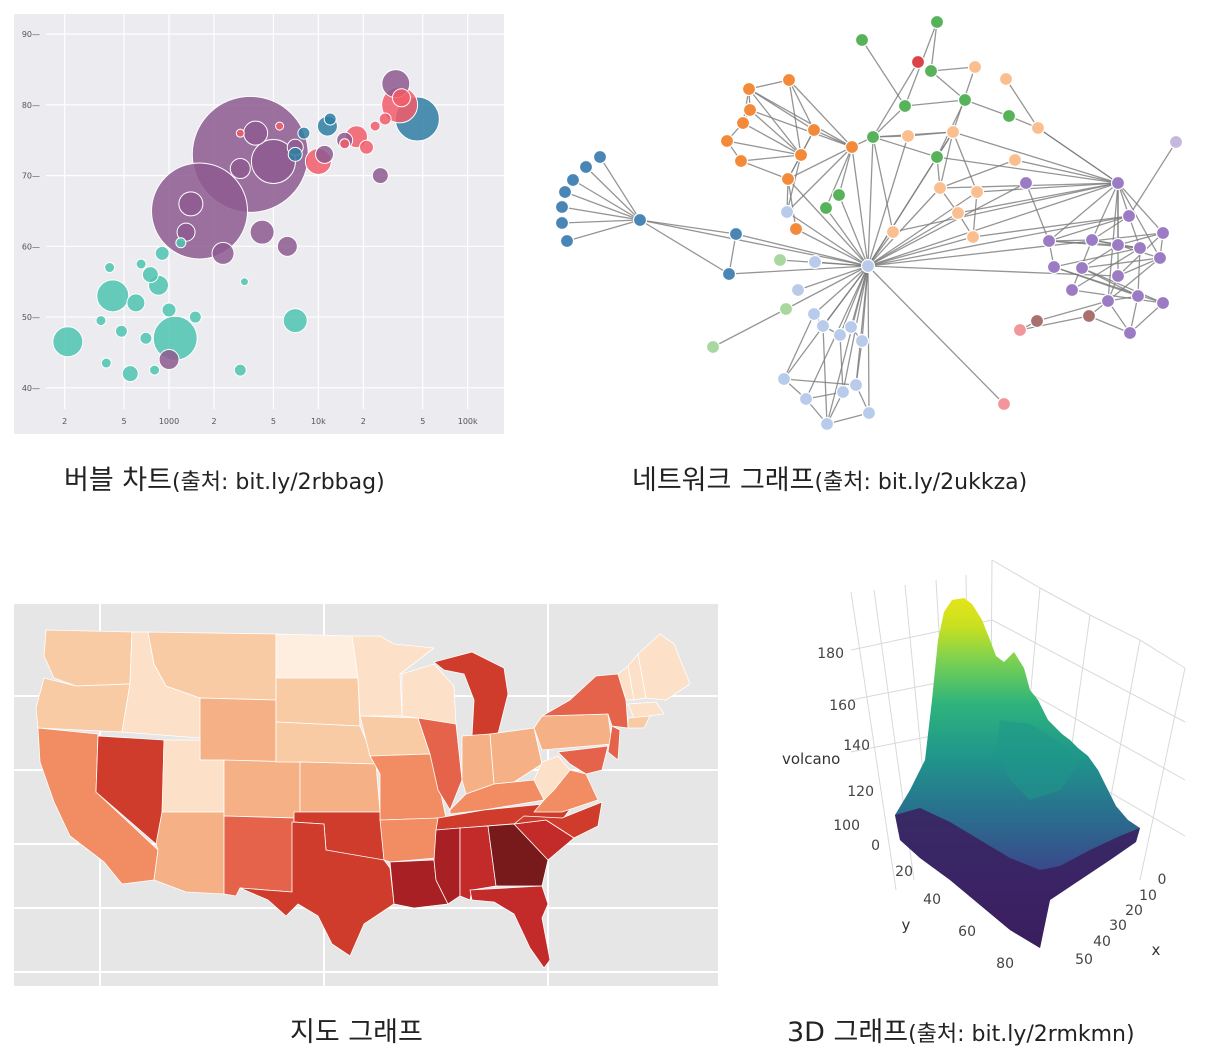  What do you see at coordinates (189, 853) in the screenshot?
I see `state-arizona` at bounding box center [189, 853].